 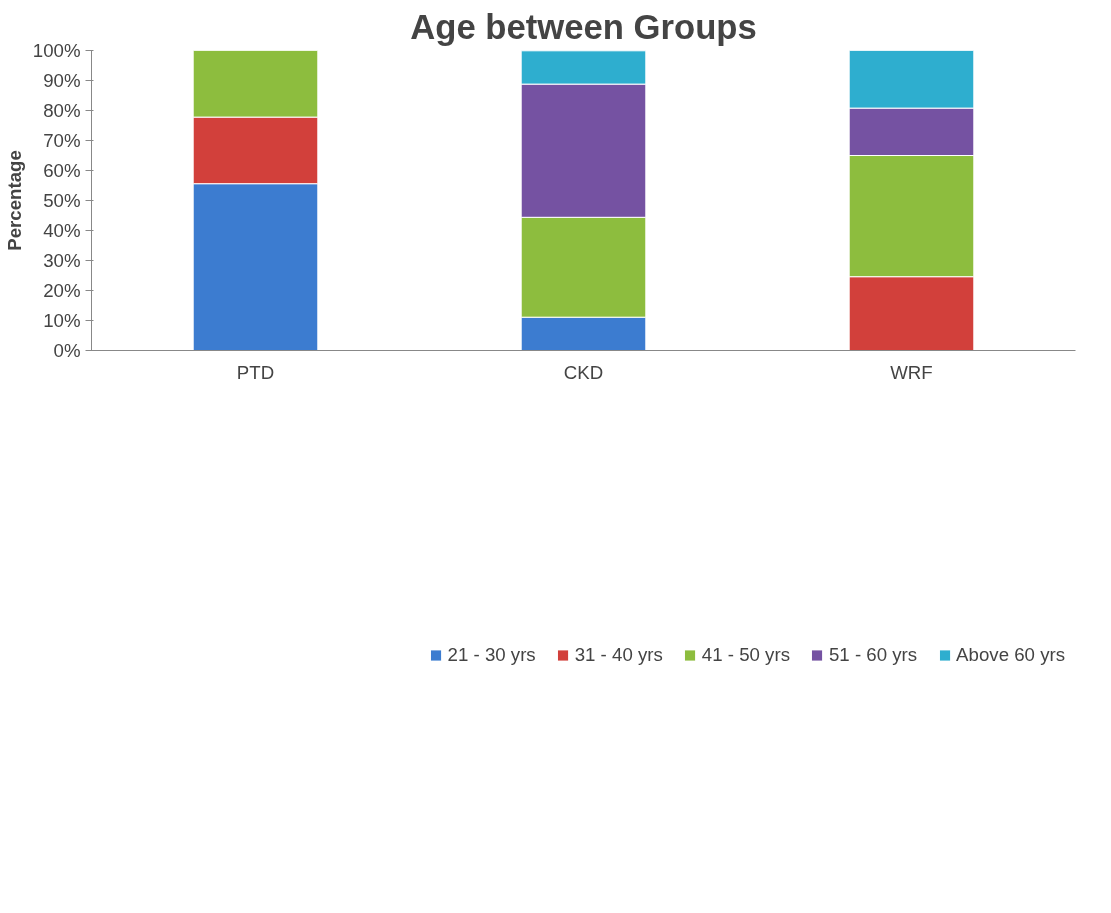 What do you see at coordinates (583, 26) in the screenshot?
I see `chart-title: Age between Groups` at bounding box center [583, 26].